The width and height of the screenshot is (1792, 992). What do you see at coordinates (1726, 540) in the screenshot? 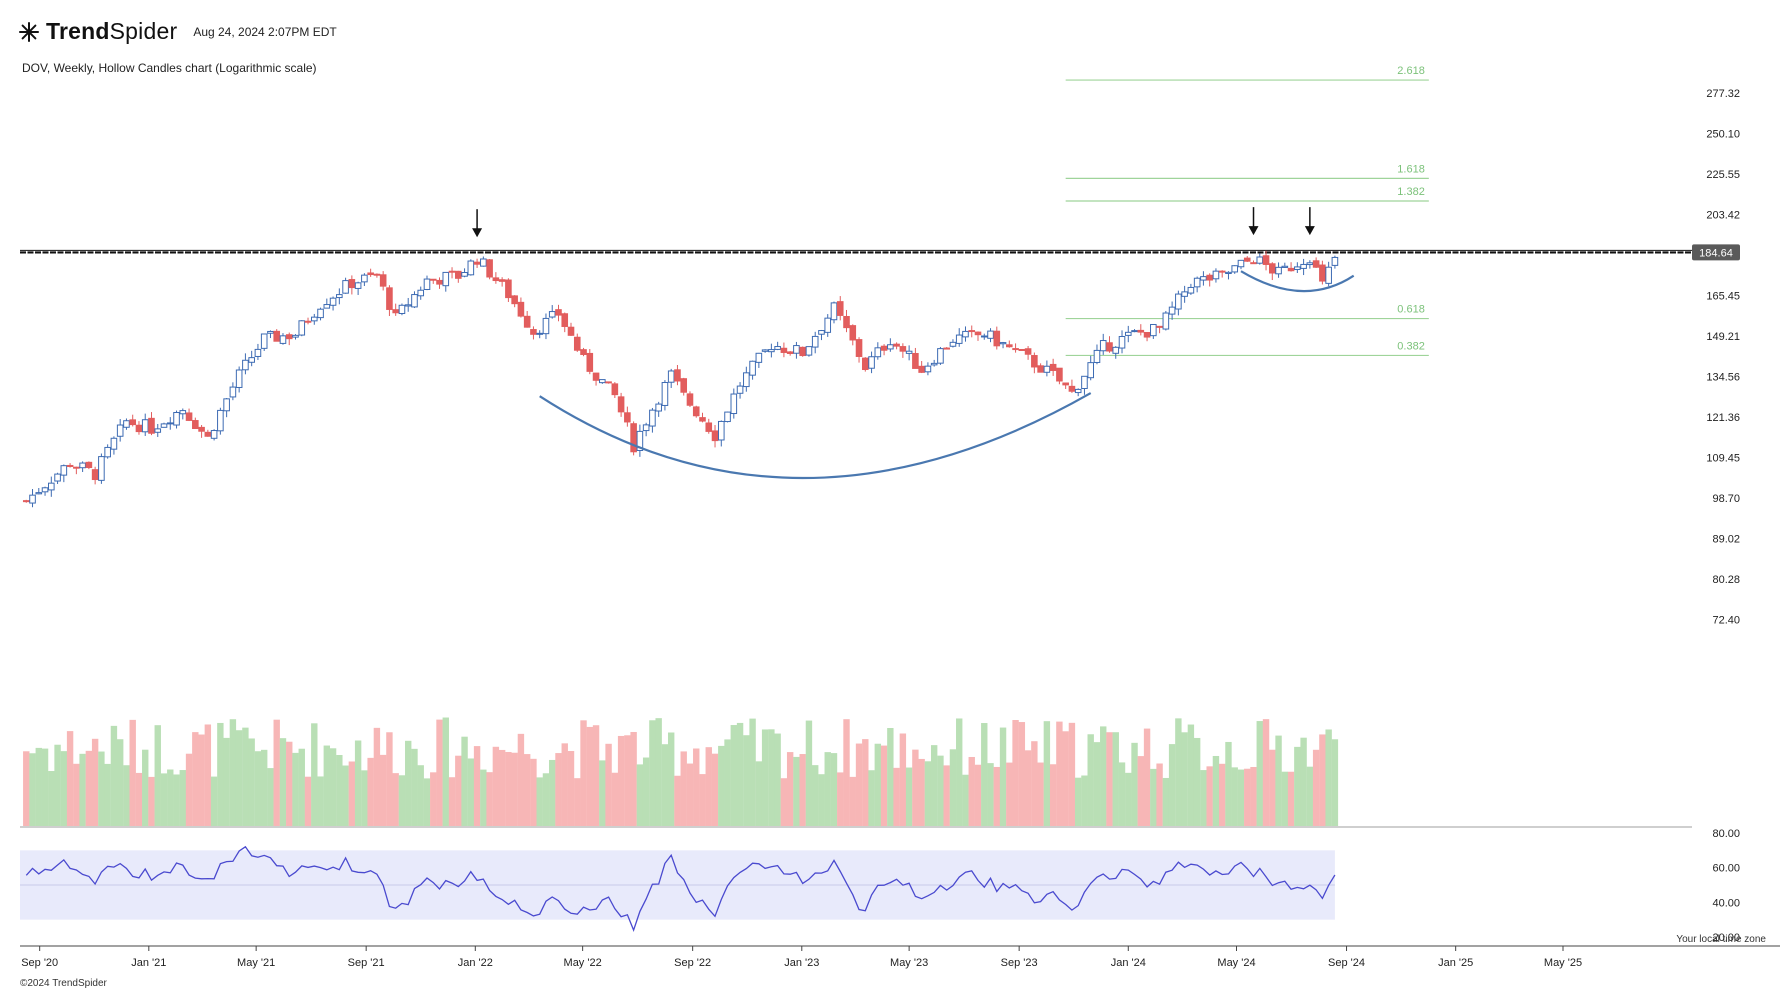
I see `price-tick-10: 89.02` at bounding box center [1726, 540].